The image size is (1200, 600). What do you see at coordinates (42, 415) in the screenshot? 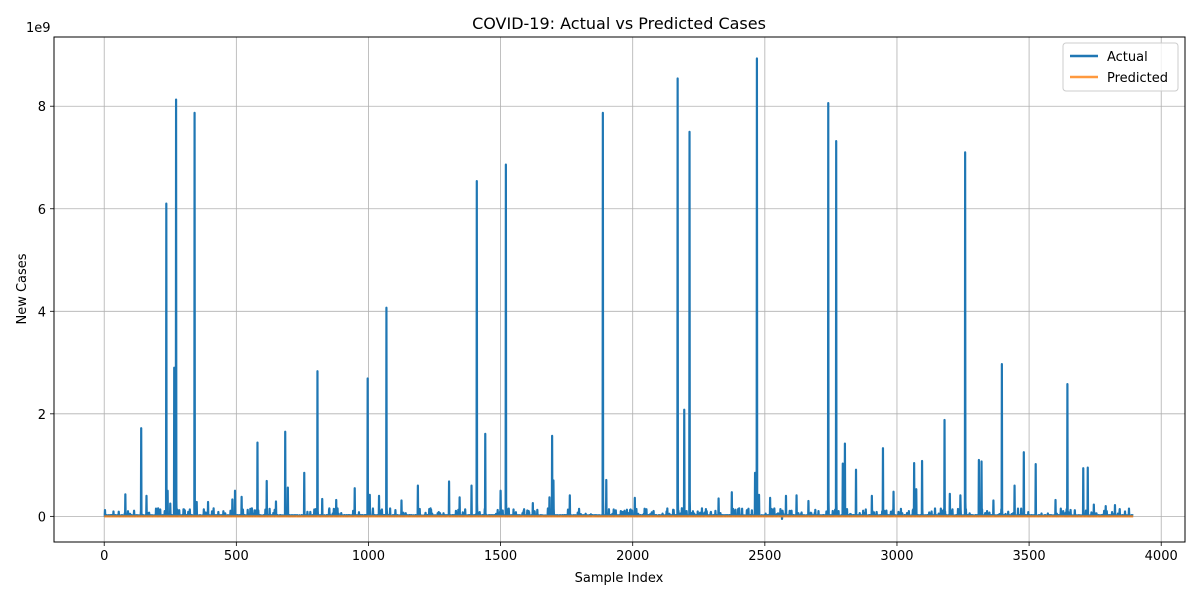
I see `y-tick-label: 2` at bounding box center [42, 415].